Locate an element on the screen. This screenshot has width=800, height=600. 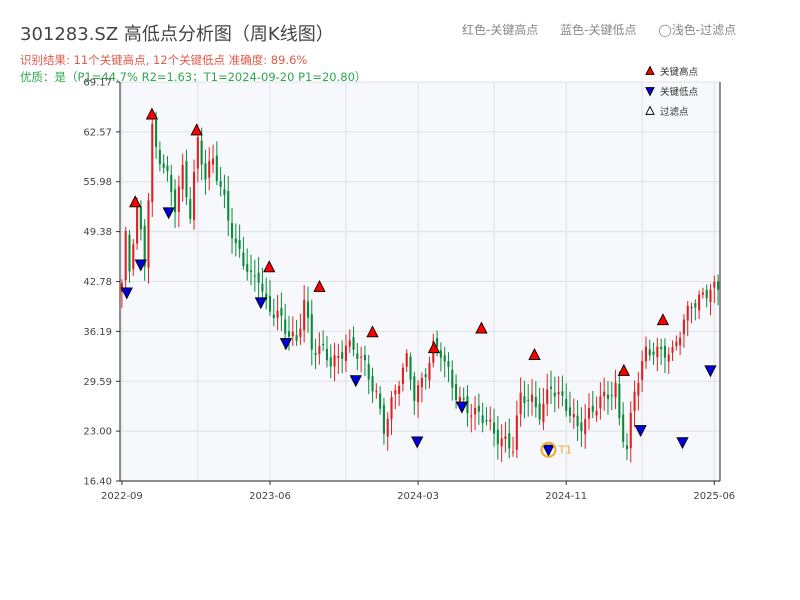
legend-label: 关键高点 is located at coordinates (679, 72).